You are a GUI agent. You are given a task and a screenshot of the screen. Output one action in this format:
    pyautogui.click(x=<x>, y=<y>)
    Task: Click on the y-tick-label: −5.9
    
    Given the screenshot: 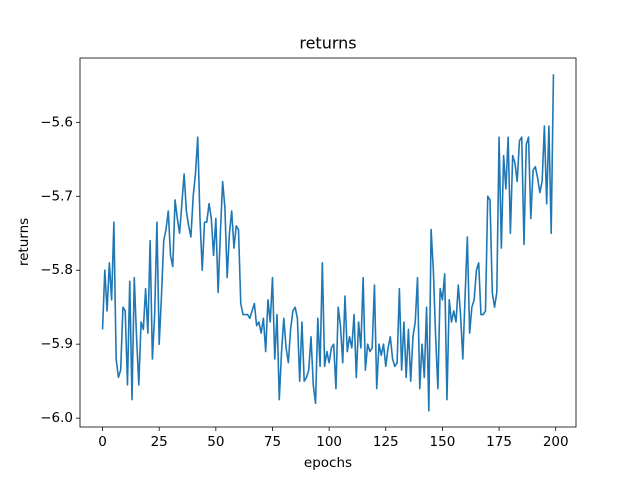 What is the action you would take?
    pyautogui.click(x=56, y=344)
    